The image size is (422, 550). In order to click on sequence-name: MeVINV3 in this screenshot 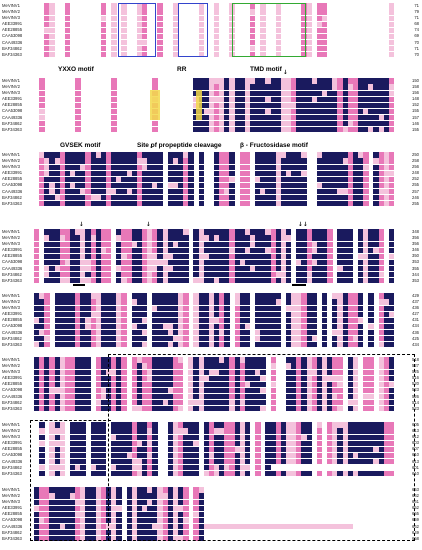, I will do `click(11, 18)`.